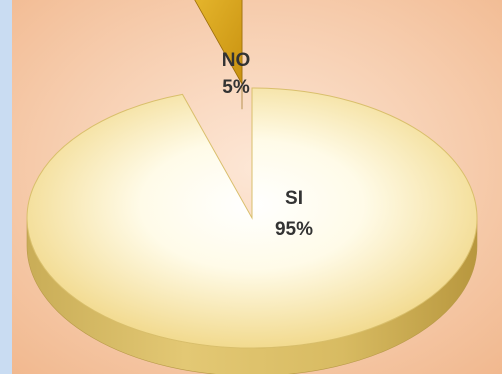 This screenshot has width=502, height=374. I want to click on slice-no, so click(218, 43).